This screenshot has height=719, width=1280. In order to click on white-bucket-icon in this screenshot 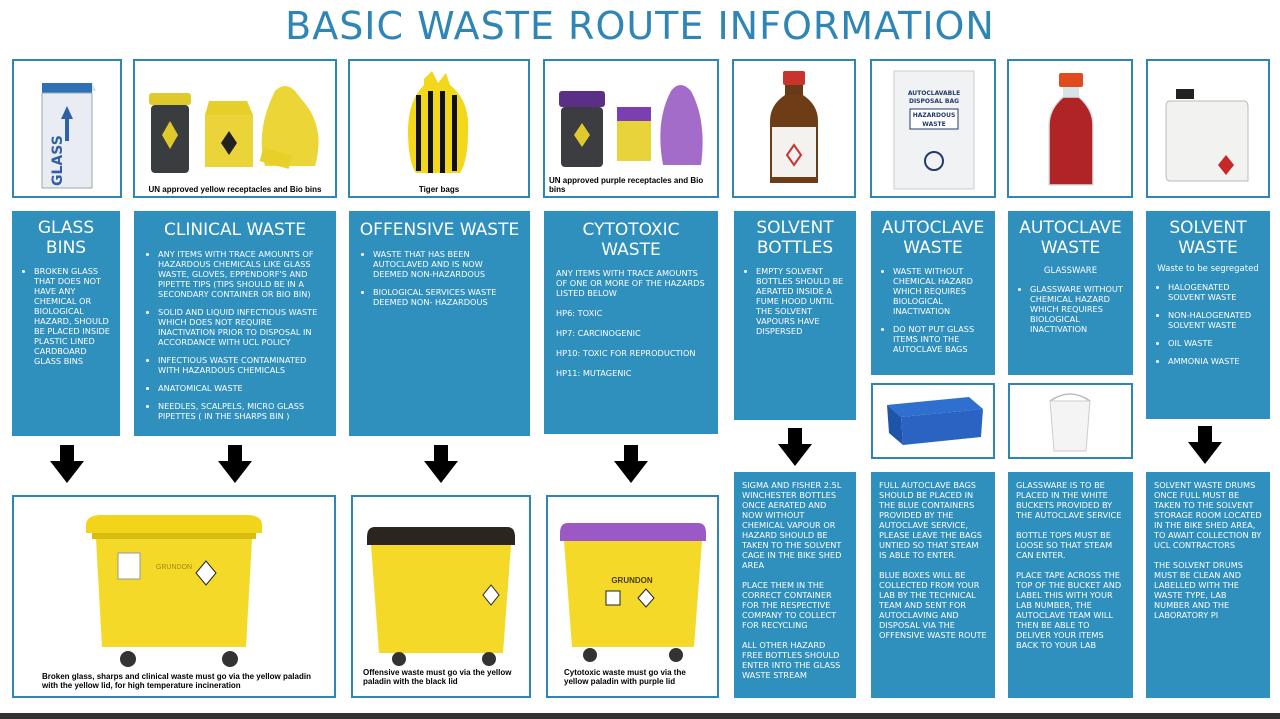, I will do `click(1070, 422)`.